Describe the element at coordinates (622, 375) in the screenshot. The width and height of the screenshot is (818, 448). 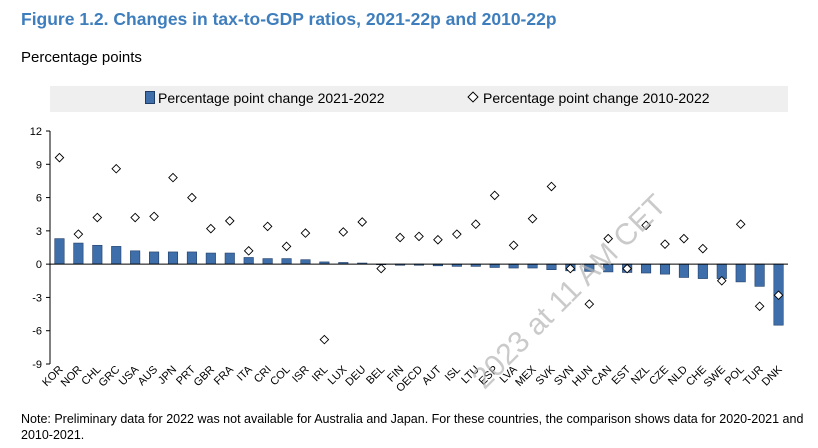
I see `category-label: EST` at that location.